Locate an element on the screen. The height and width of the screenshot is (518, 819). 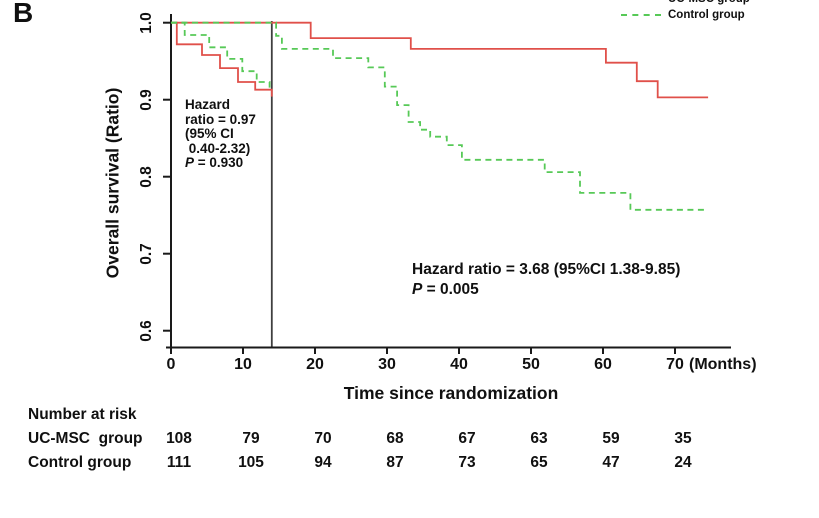
risk-value: 47 is located at coordinates (611, 462).